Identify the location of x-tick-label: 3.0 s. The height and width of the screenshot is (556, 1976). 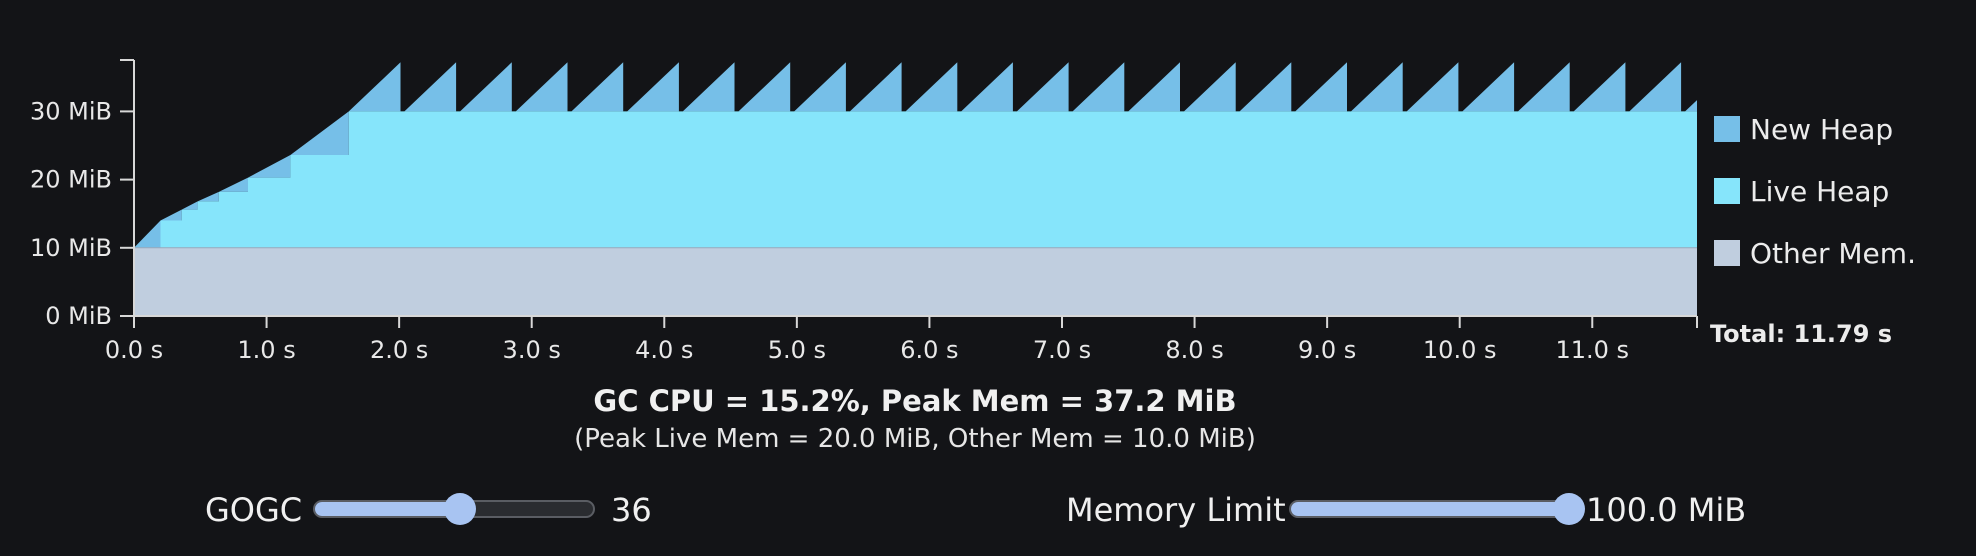
(532, 350).